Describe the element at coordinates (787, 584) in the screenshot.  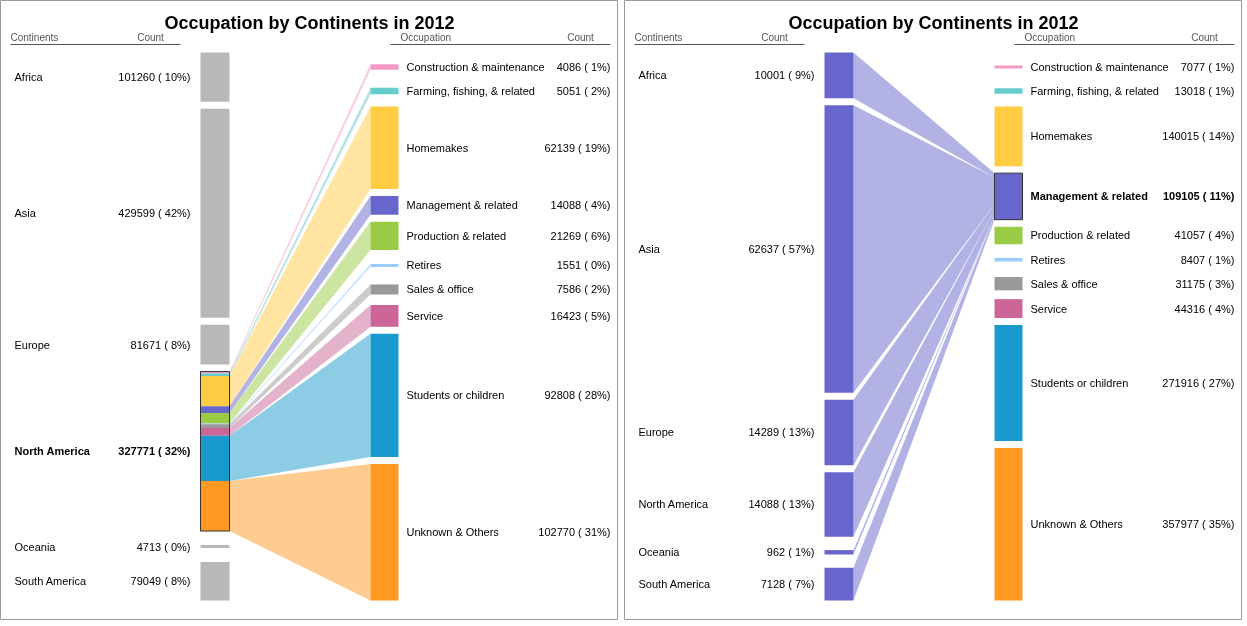
I see `data-label: 7128 ( 7%)` at that location.